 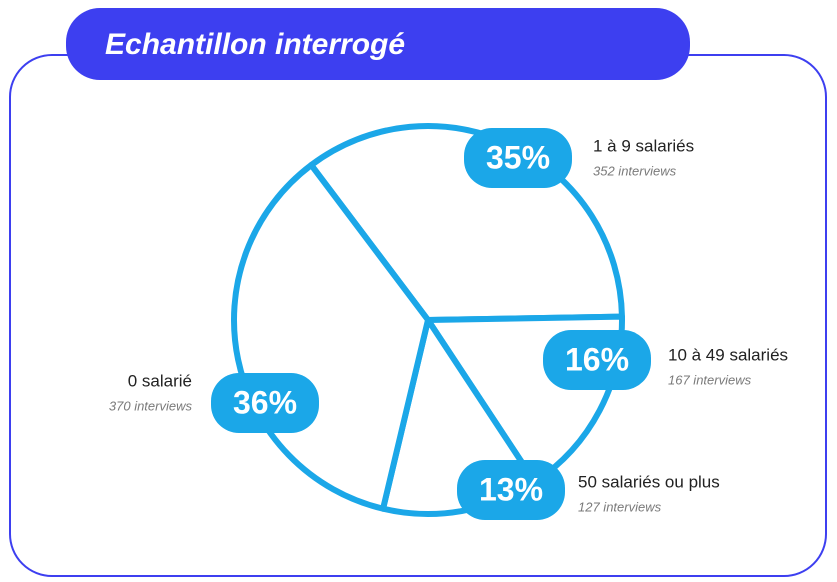 I want to click on interviews-label: 352 interviews, so click(x=635, y=170).